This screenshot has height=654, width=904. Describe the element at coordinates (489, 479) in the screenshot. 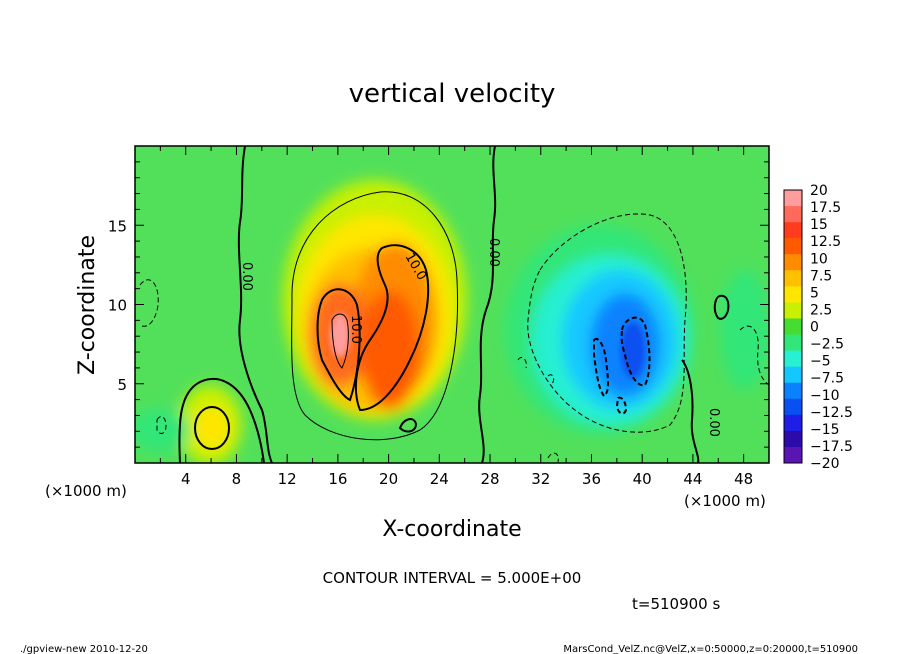

I see `x-tick-label: 28` at that location.